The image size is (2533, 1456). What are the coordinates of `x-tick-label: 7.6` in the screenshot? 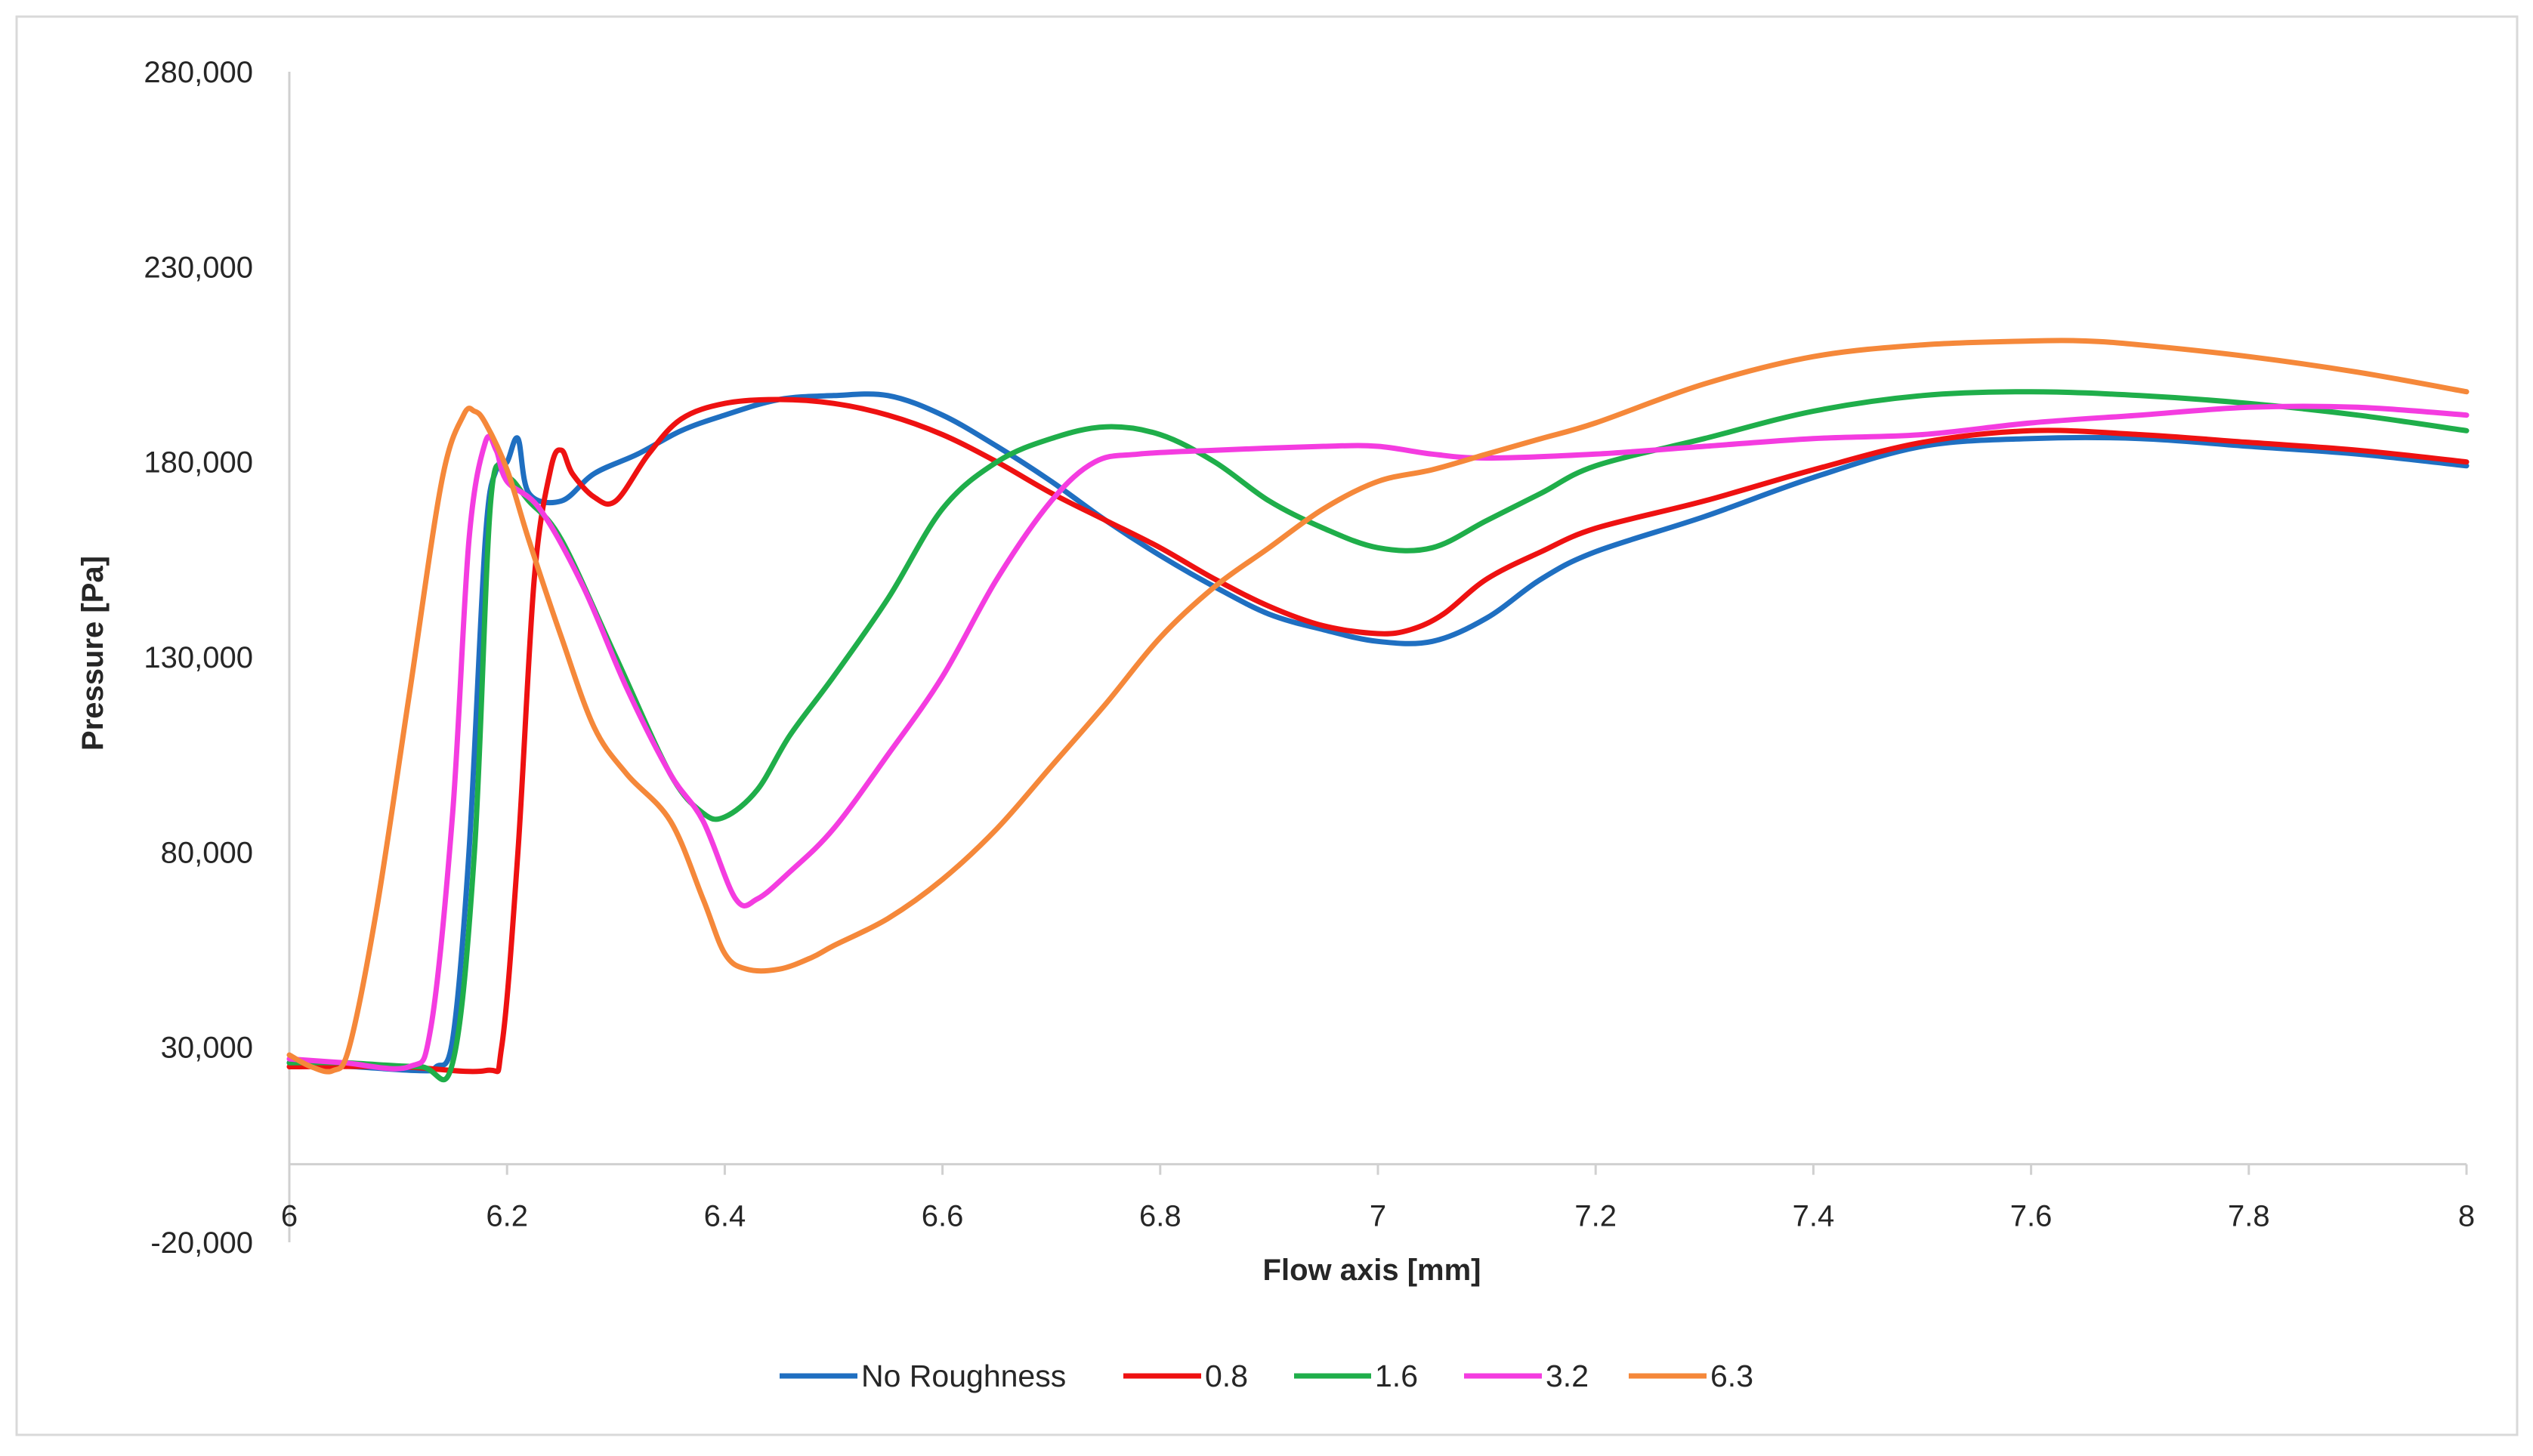 It's located at (2032, 1216).